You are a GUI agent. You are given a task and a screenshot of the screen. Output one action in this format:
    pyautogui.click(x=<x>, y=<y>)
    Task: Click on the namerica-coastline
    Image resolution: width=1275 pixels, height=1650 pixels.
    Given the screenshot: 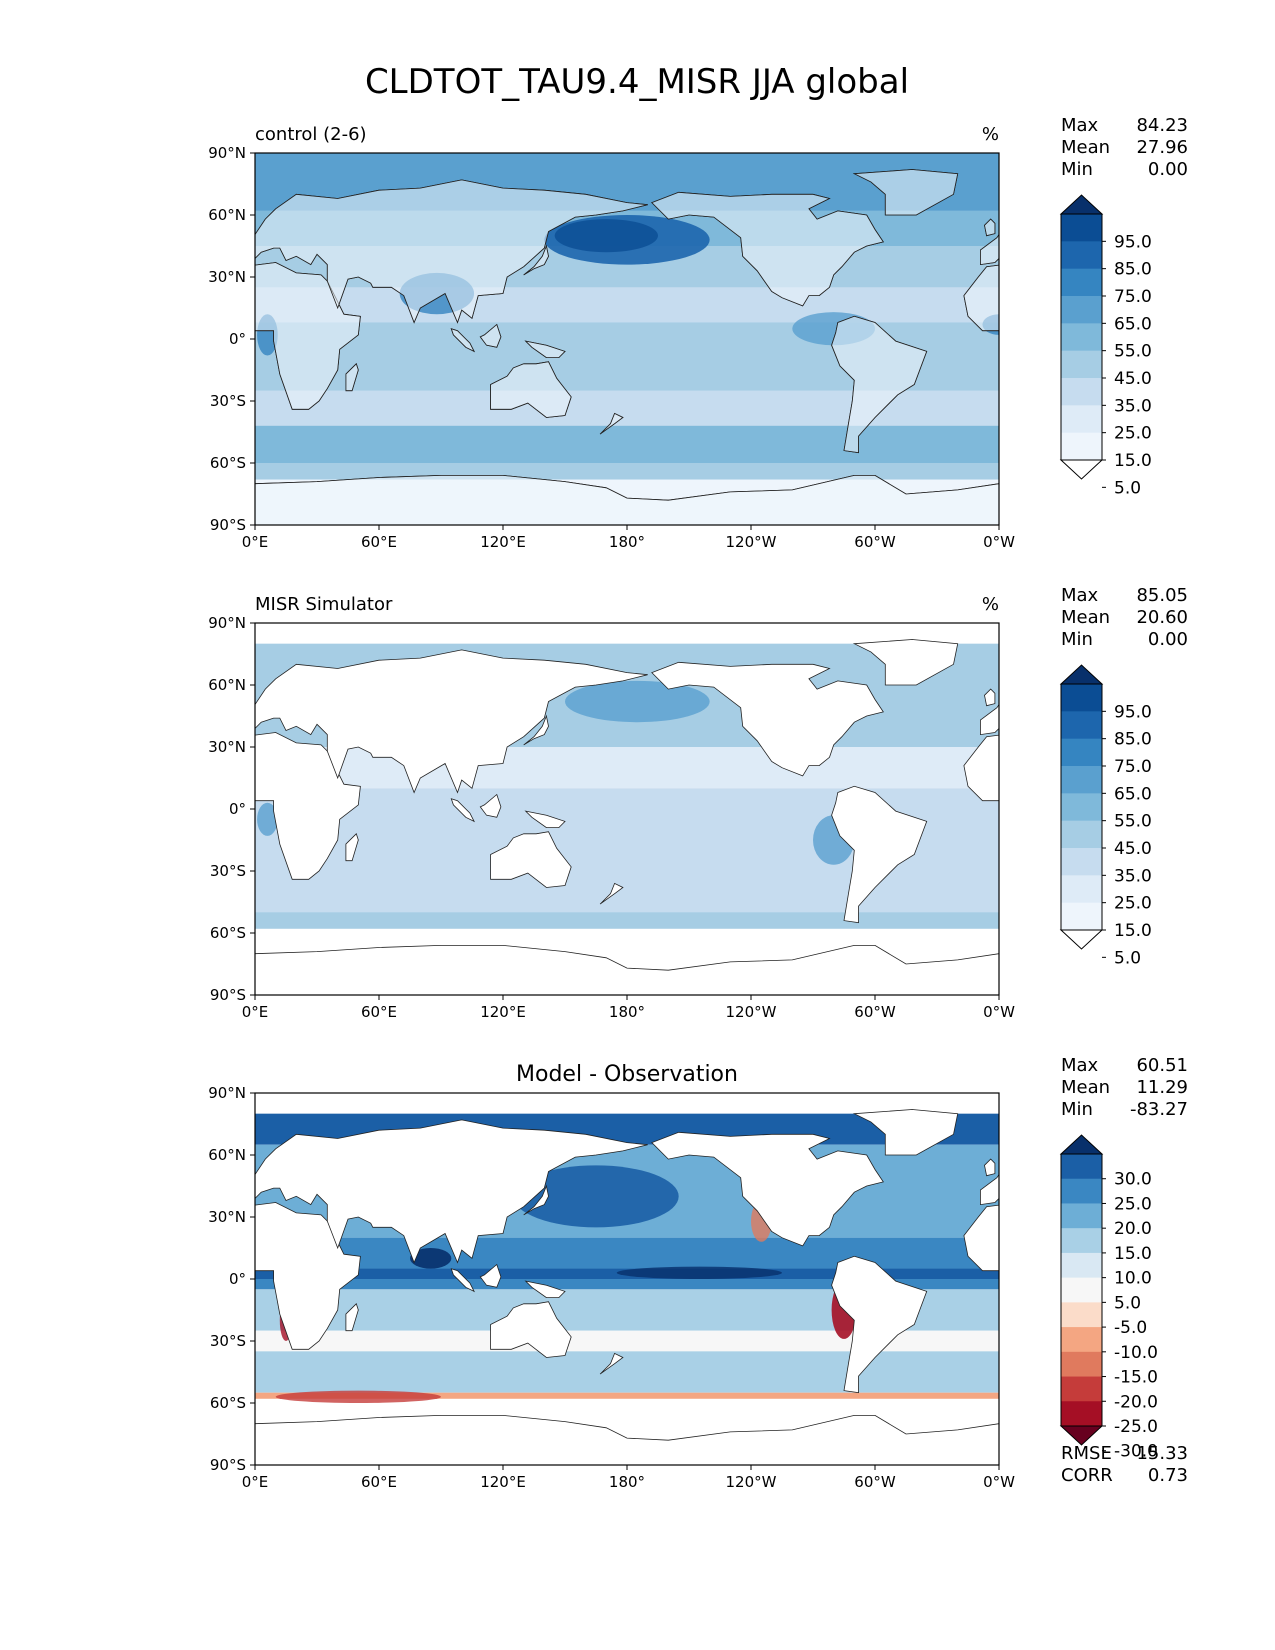 What is the action you would take?
    pyautogui.click(x=767, y=1189)
    